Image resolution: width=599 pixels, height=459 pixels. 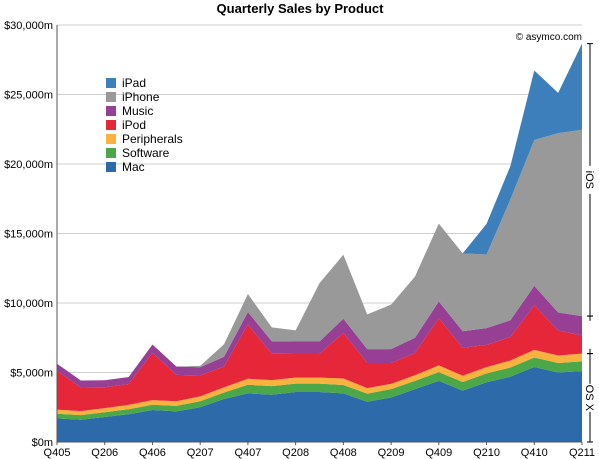 What do you see at coordinates (137, 111) in the screenshot?
I see `legend-label-music: Music` at bounding box center [137, 111].